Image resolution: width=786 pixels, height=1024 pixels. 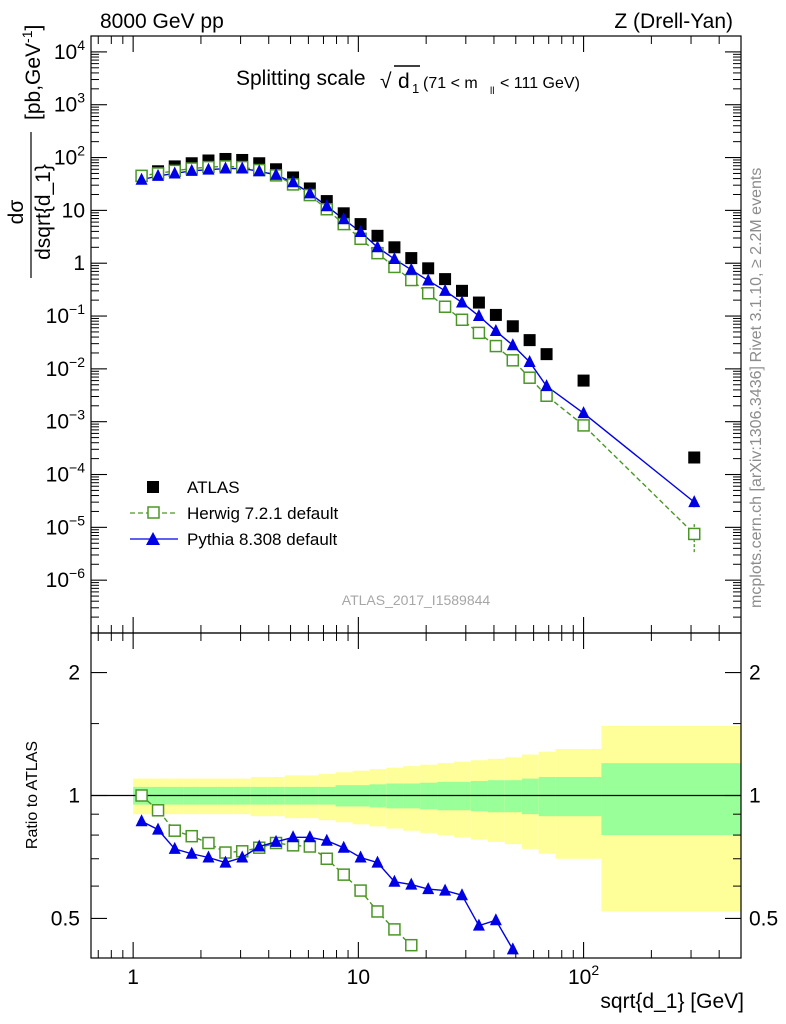 I want to click on ratio-y-tick-label-left: 0.5, so click(x=65, y=918).